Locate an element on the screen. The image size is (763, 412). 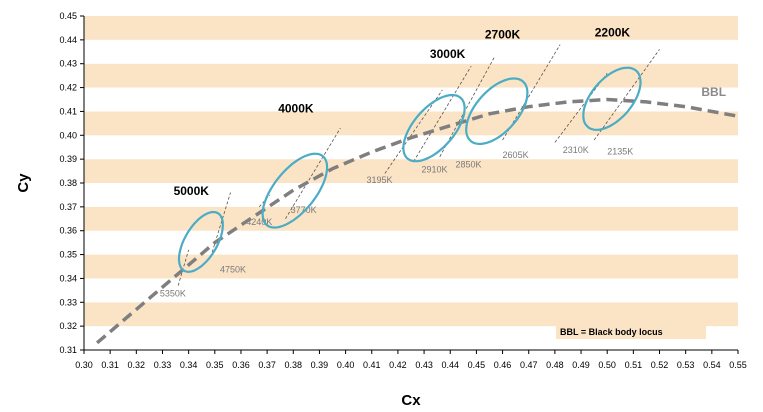
y-tick-label: 0.33 is located at coordinates (68, 302).